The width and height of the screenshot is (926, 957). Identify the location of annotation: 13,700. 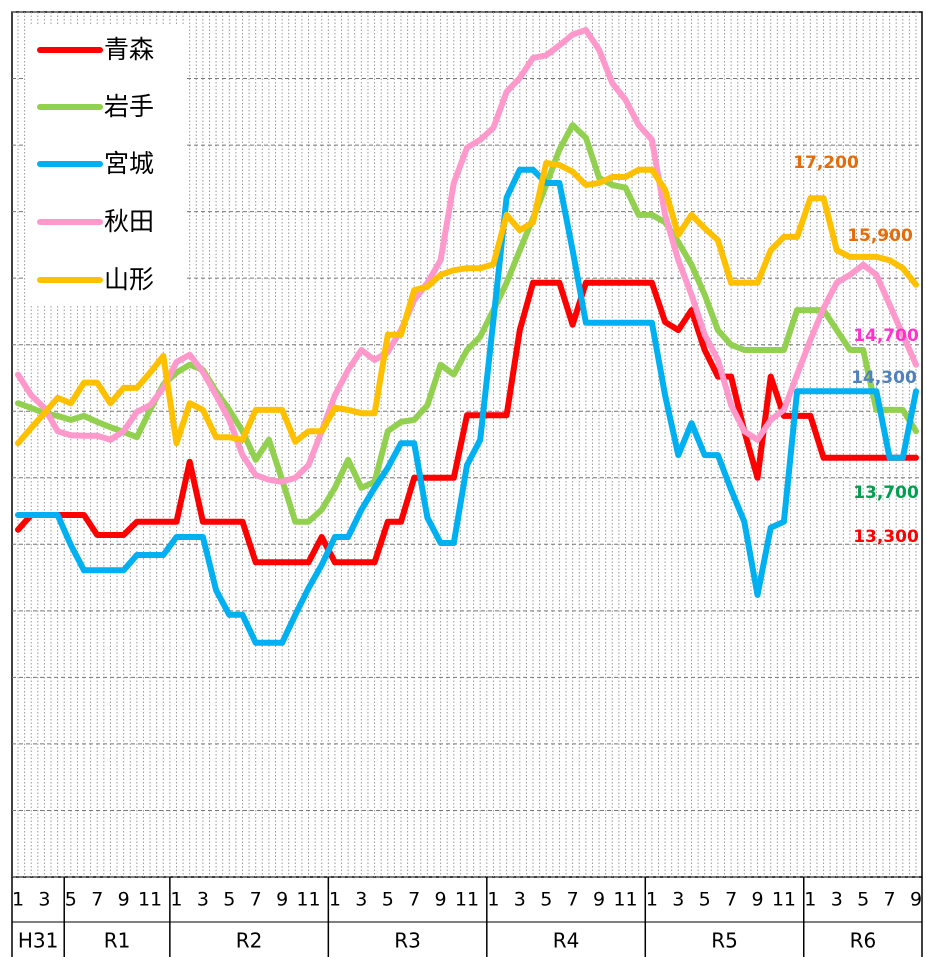
(886, 493).